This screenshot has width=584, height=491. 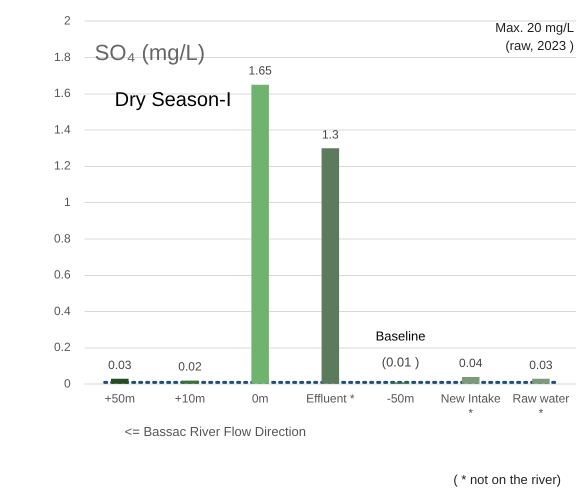 What do you see at coordinates (62, 347) in the screenshot?
I see `y-tick-label: 0.2` at bounding box center [62, 347].